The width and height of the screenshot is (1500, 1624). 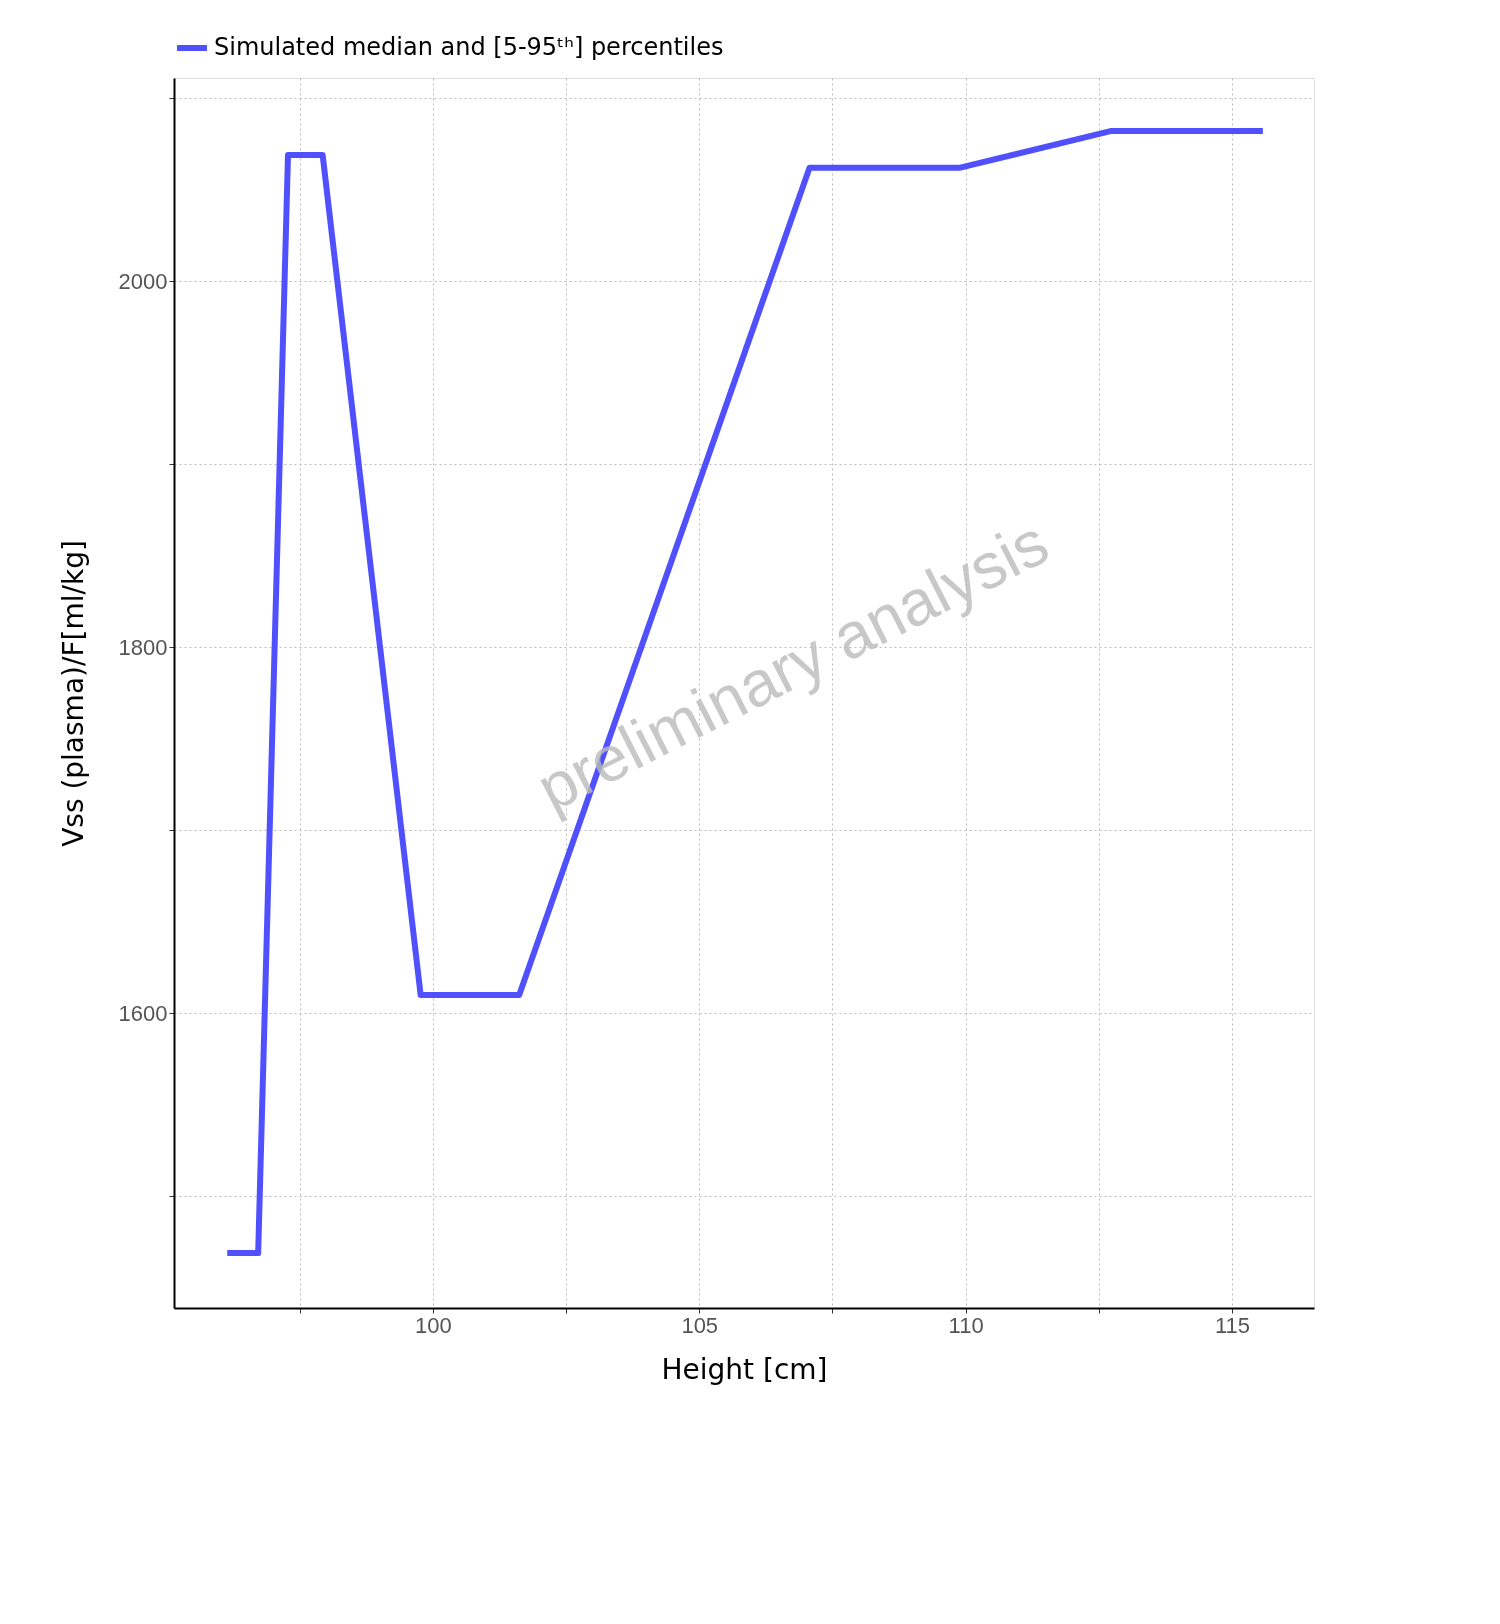 What do you see at coordinates (469, 47) in the screenshot?
I see `legend-label: Simulated median and [5-95ᵗʰ] percentiles` at bounding box center [469, 47].